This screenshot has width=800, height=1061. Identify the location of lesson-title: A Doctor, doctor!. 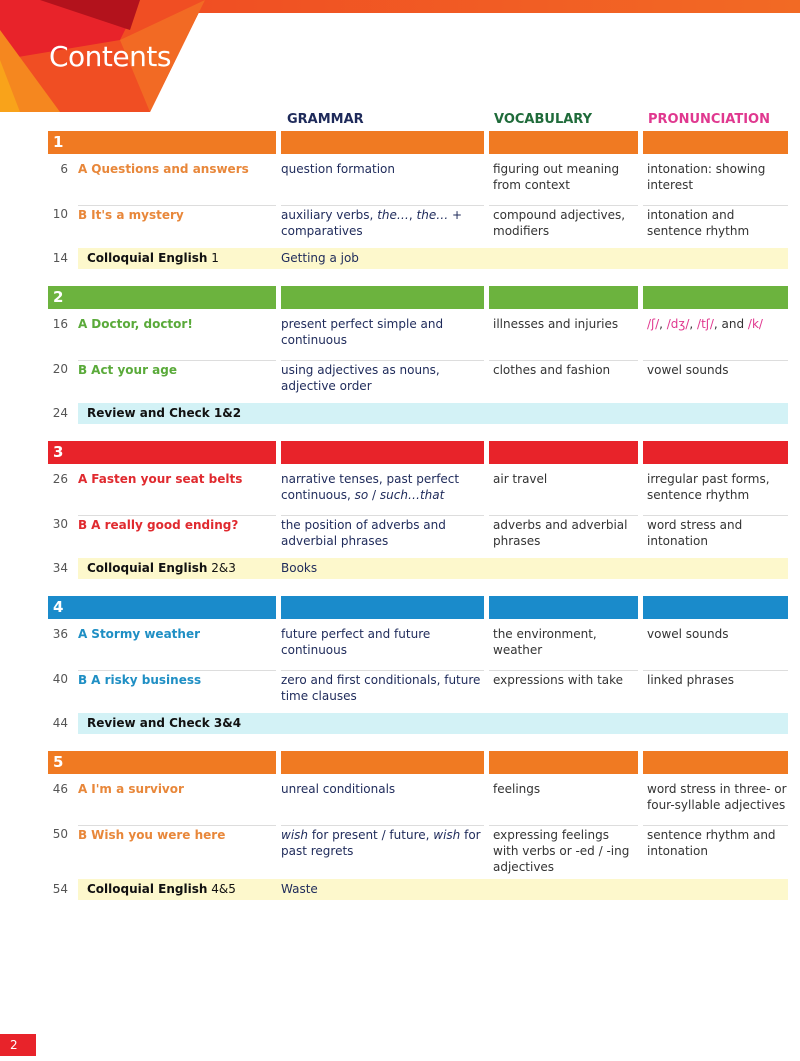
(177, 337).